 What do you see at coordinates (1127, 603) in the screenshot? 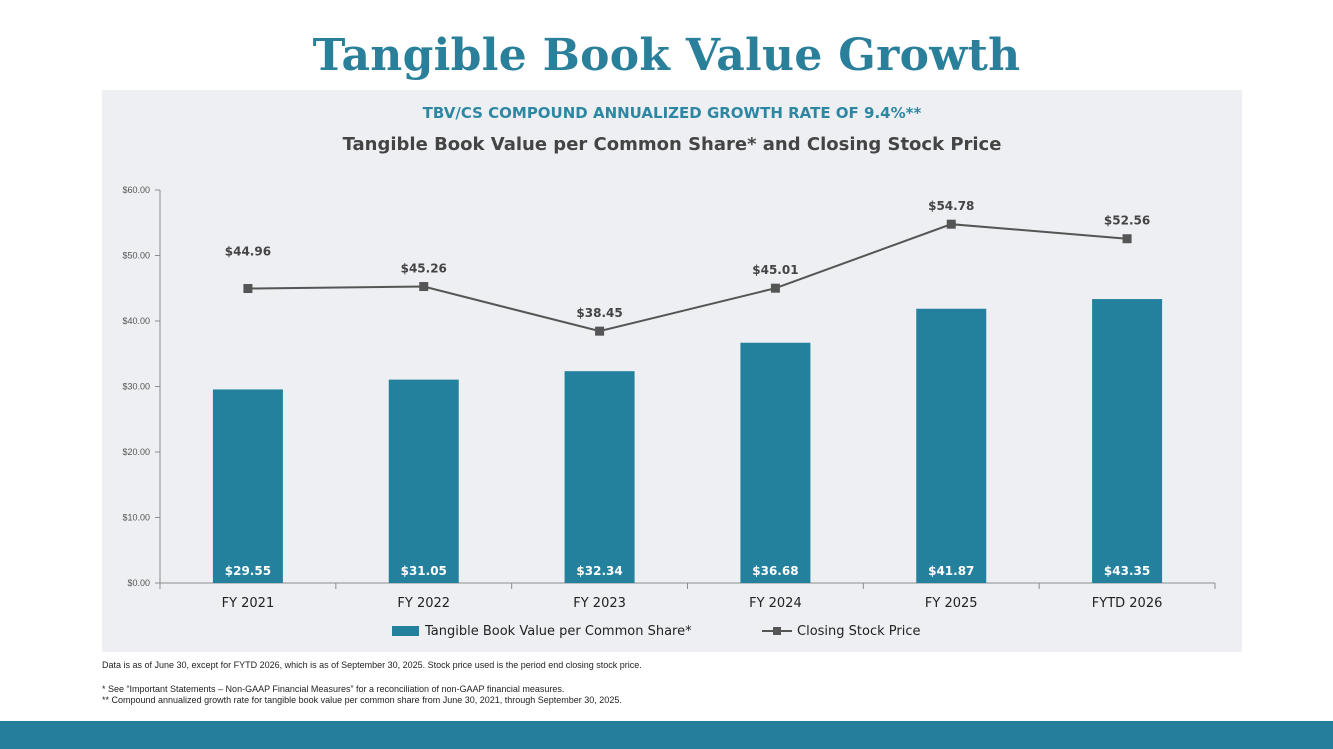
I see `x-category-label: FYTD 2026` at bounding box center [1127, 603].